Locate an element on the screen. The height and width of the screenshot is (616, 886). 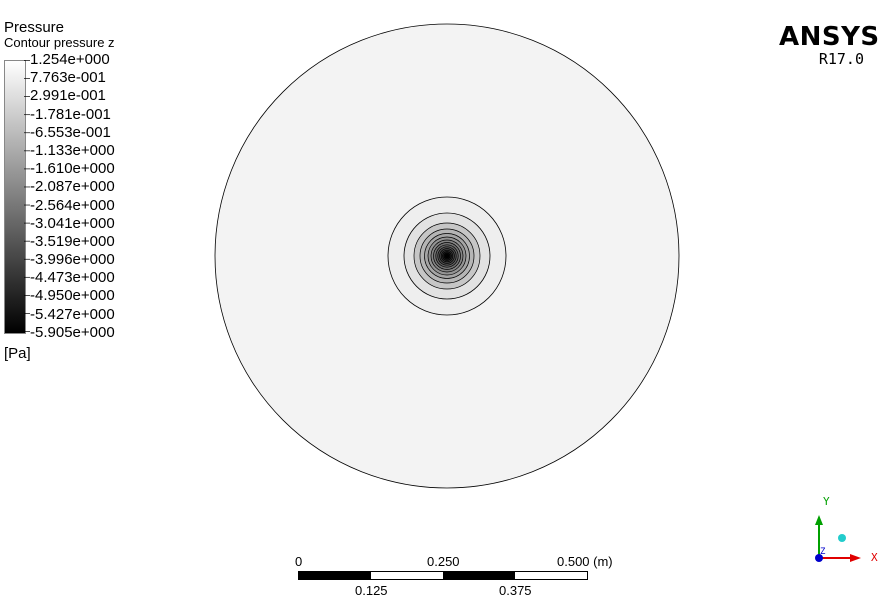
version-label: R17.0 is located at coordinates (841, 59).